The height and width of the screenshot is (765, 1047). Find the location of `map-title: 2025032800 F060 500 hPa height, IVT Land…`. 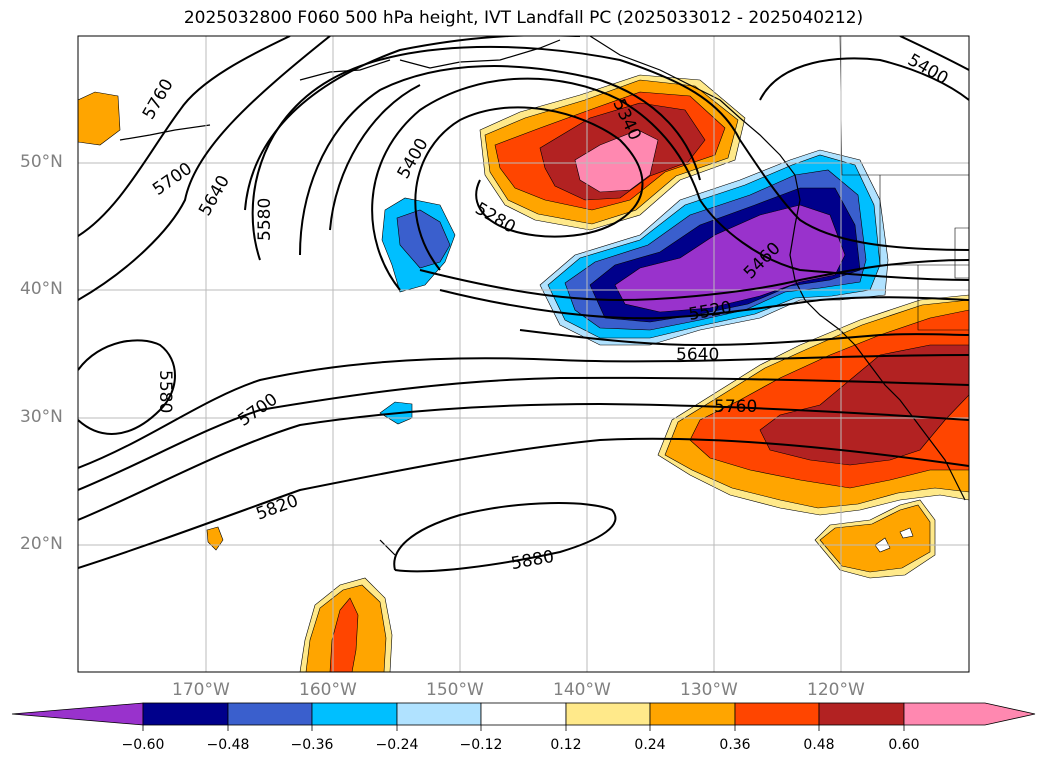

map-title: 2025032800 F060 500 hPa height, IVT Land… is located at coordinates (523, 18).